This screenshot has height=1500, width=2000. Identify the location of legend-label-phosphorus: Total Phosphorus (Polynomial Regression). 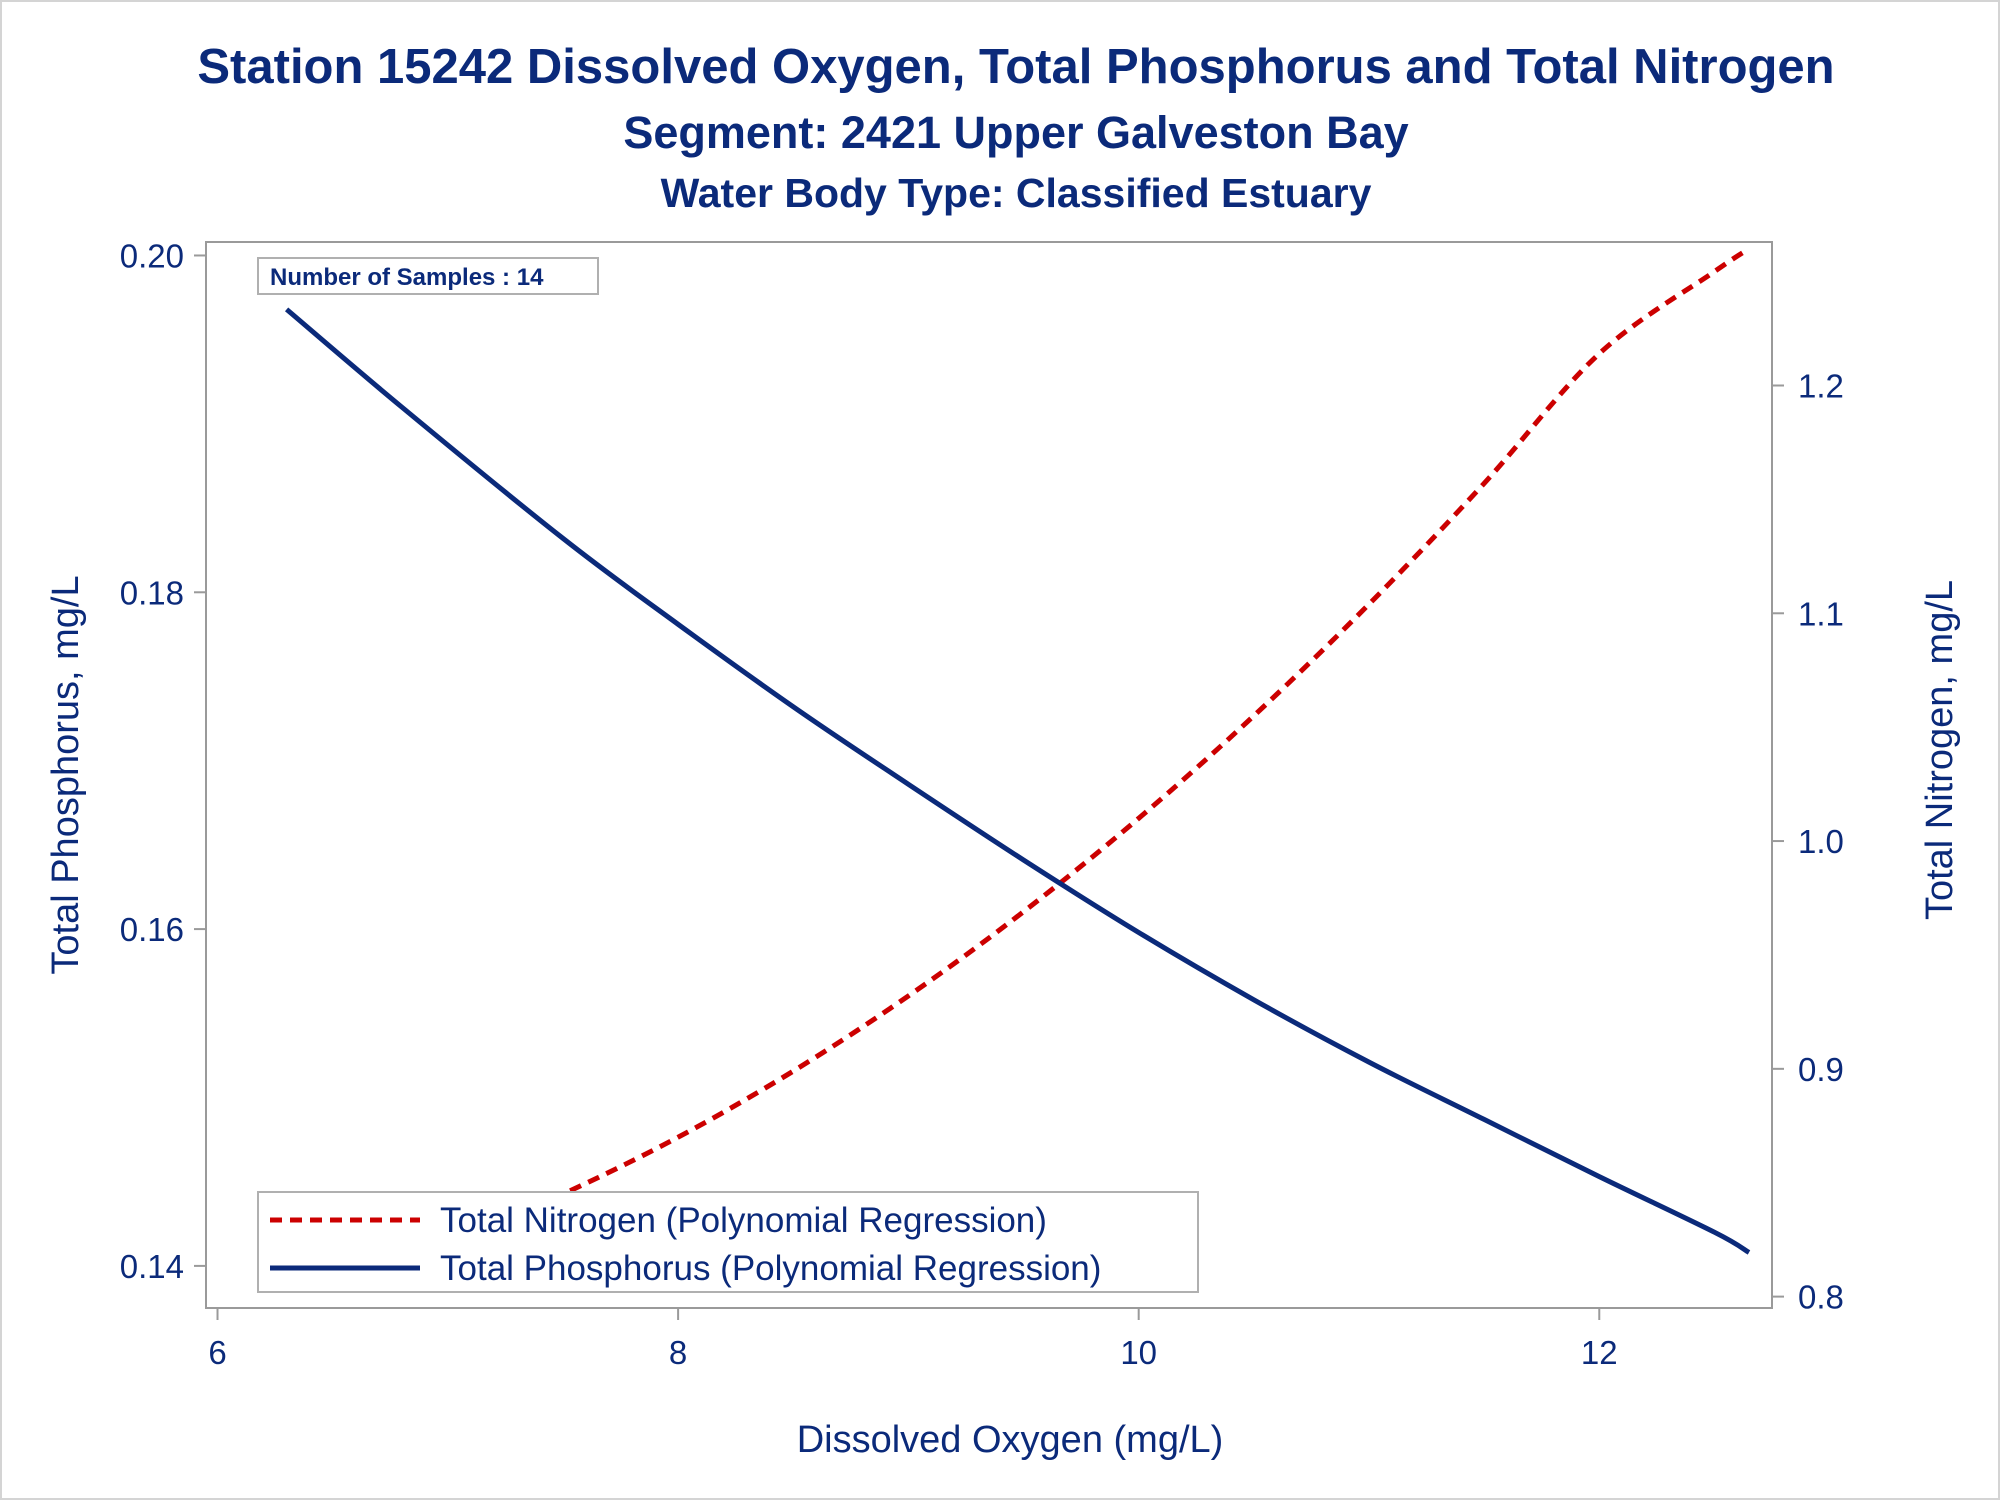
(770, 1268).